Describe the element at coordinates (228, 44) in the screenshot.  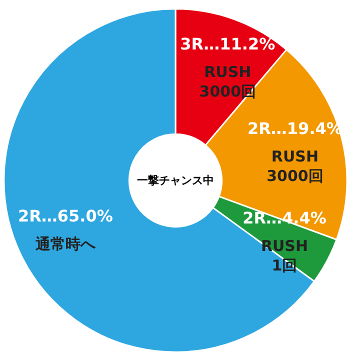
I see `slice-label: 3R…11.2%` at that location.